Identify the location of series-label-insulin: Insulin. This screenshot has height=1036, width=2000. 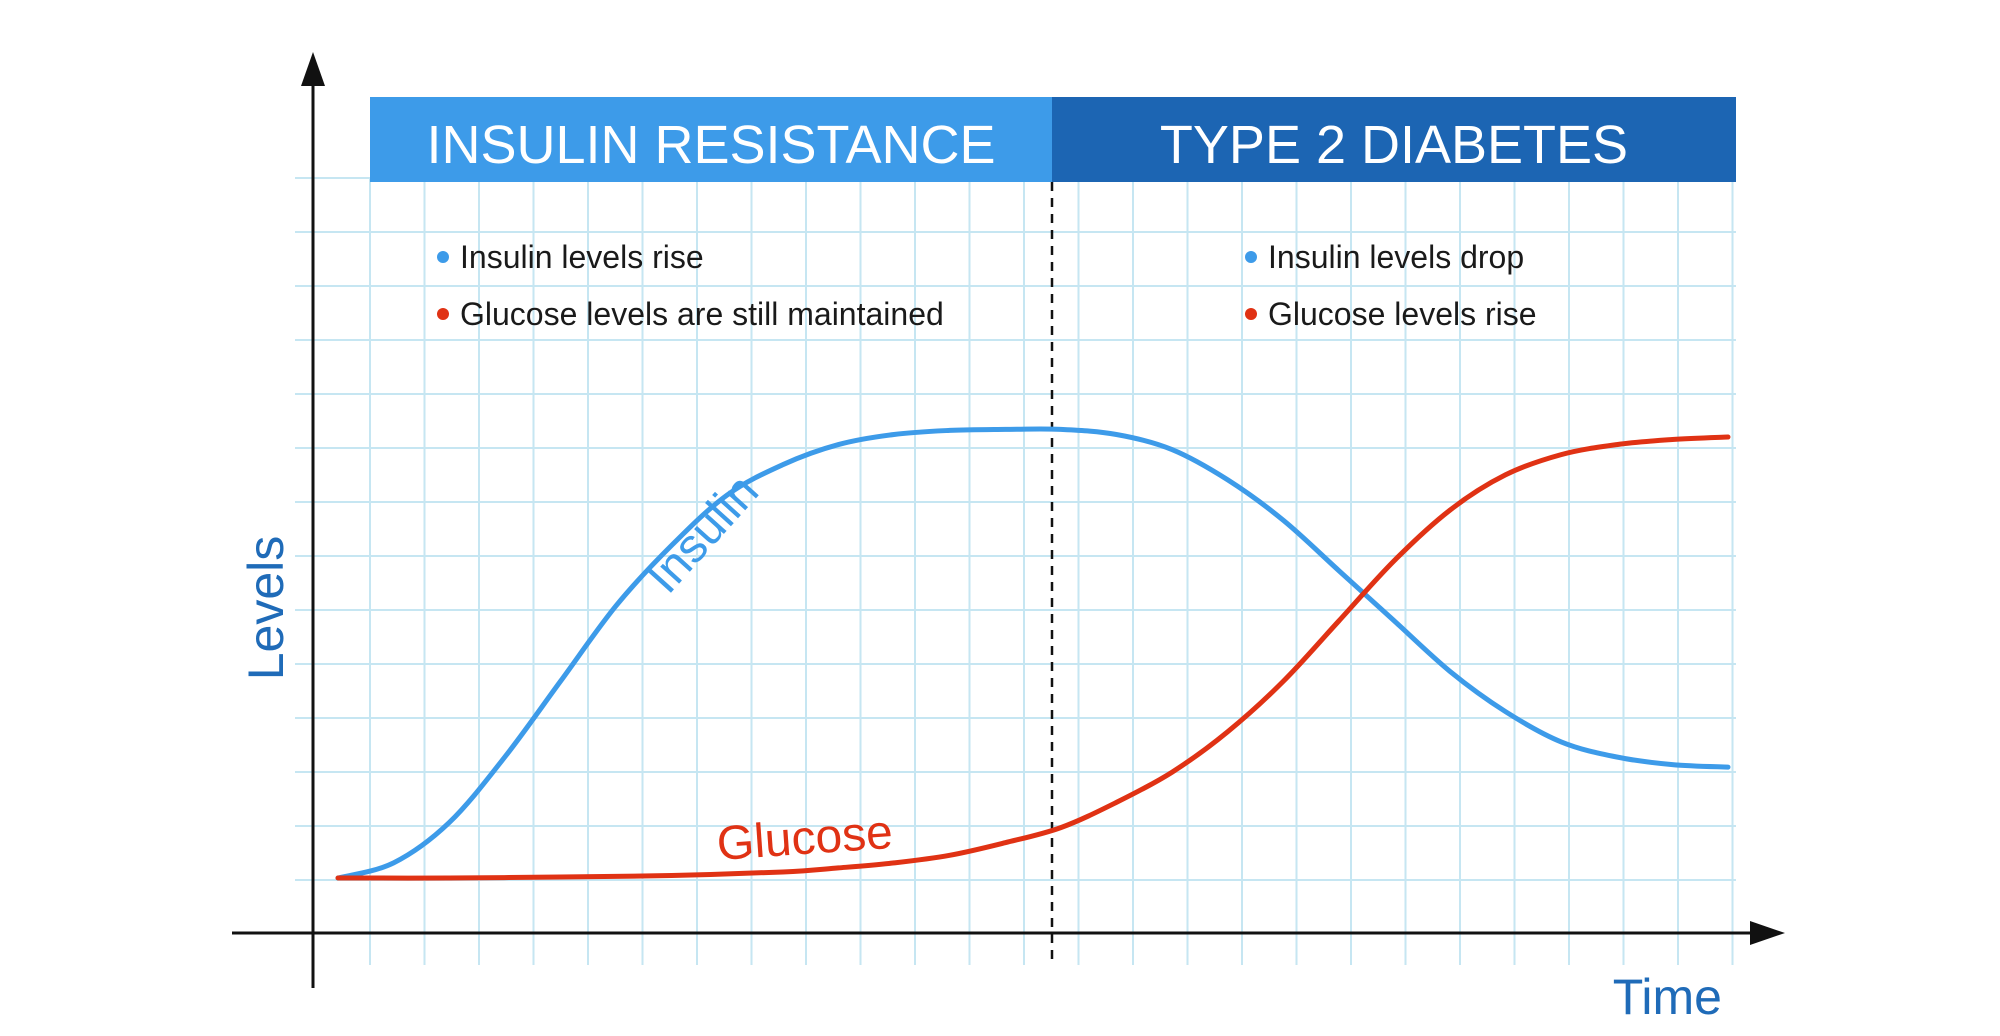
(703, 534).